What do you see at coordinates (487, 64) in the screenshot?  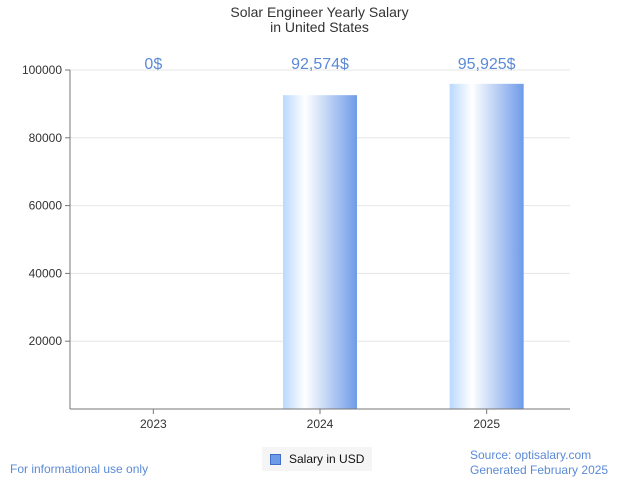 I see `bar-value-label: 95,925$` at bounding box center [487, 64].